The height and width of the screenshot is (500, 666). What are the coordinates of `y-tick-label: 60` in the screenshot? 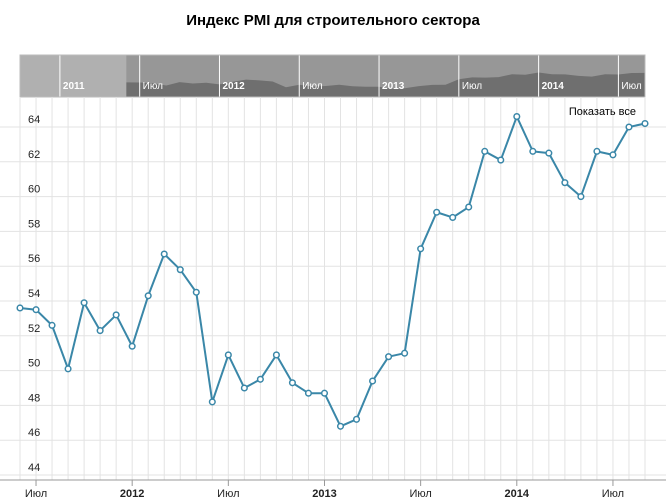 It's located at (34, 190).